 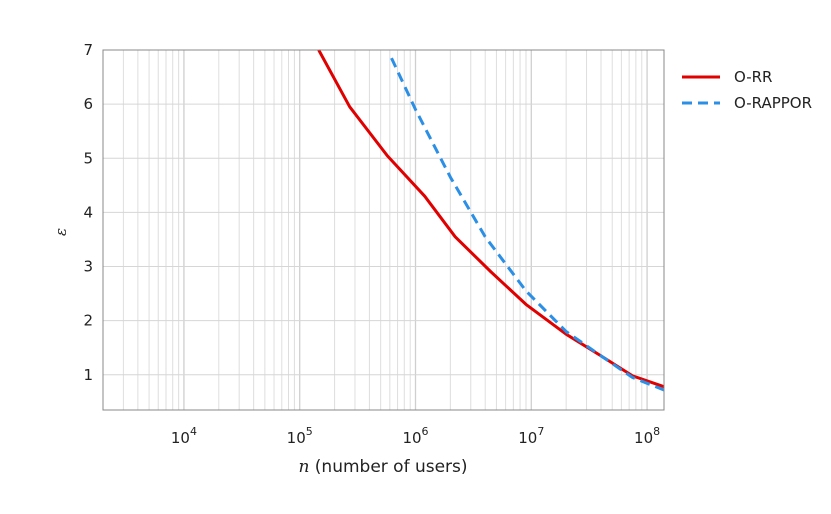 I want to click on x-tick-label: 10⁶, so click(x=415, y=436).